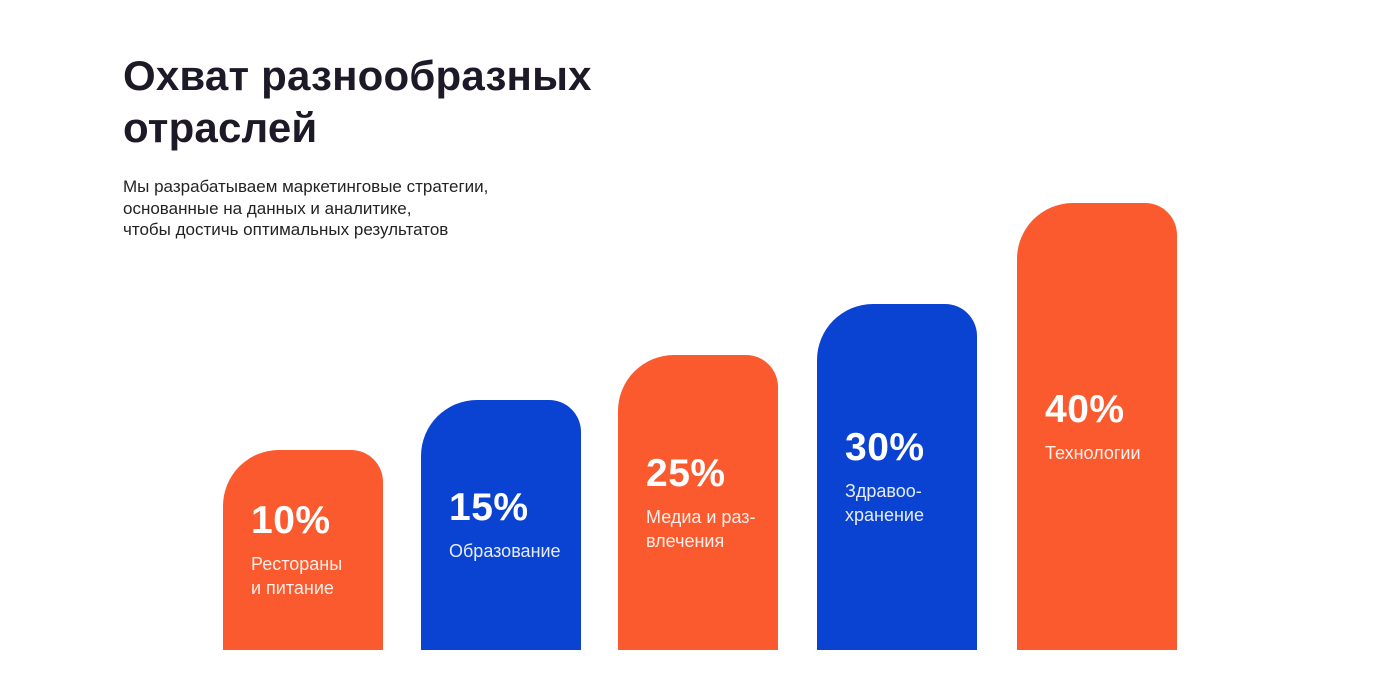 The image size is (1400, 700). Describe the element at coordinates (686, 473) in the screenshot. I see `bar-value-label: 25%` at that location.